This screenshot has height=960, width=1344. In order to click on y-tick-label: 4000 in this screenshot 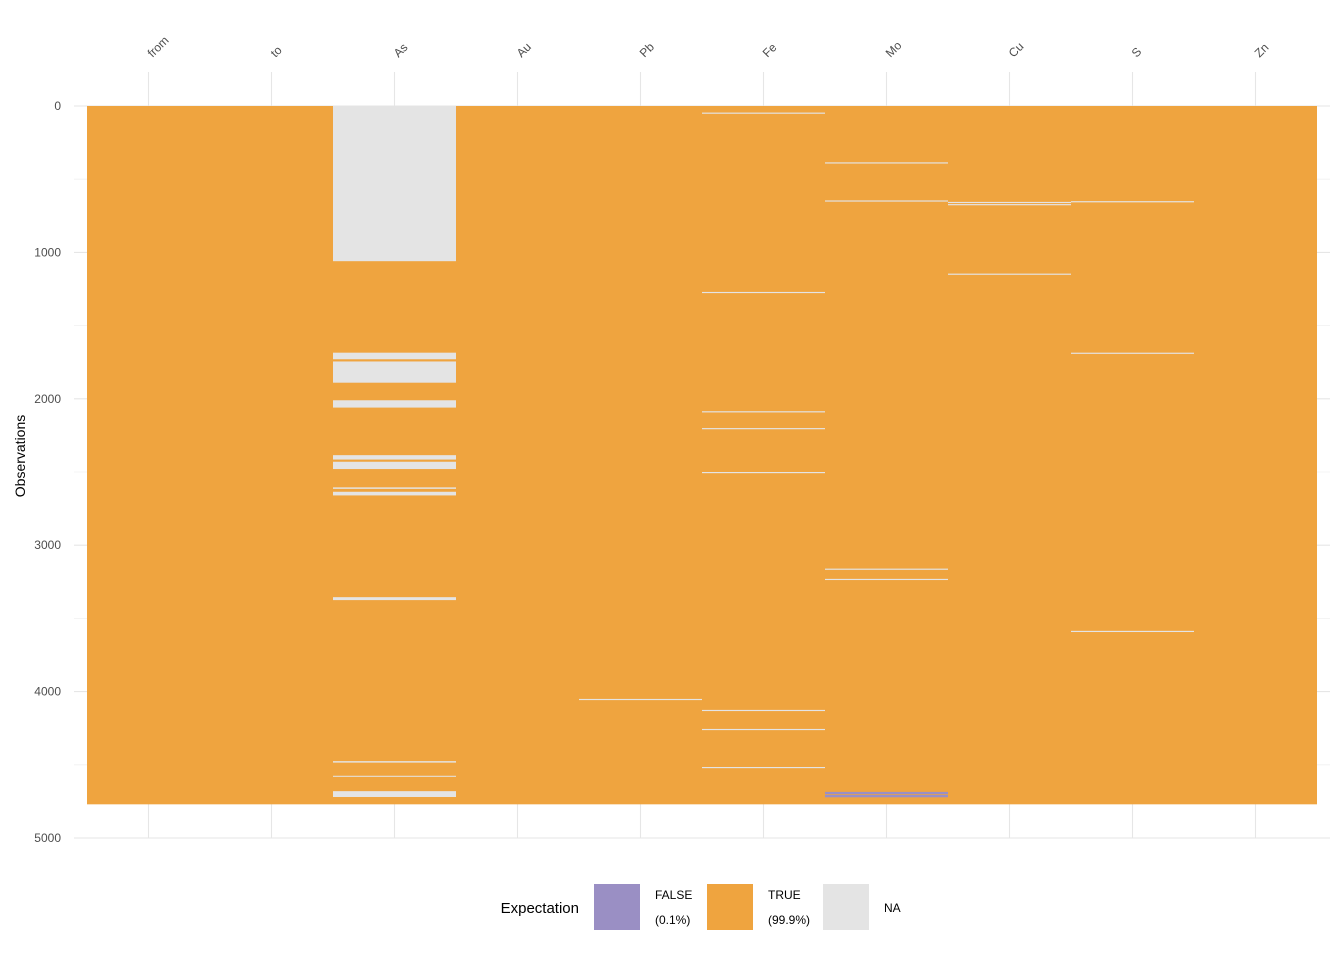, I will do `click(47, 692)`.